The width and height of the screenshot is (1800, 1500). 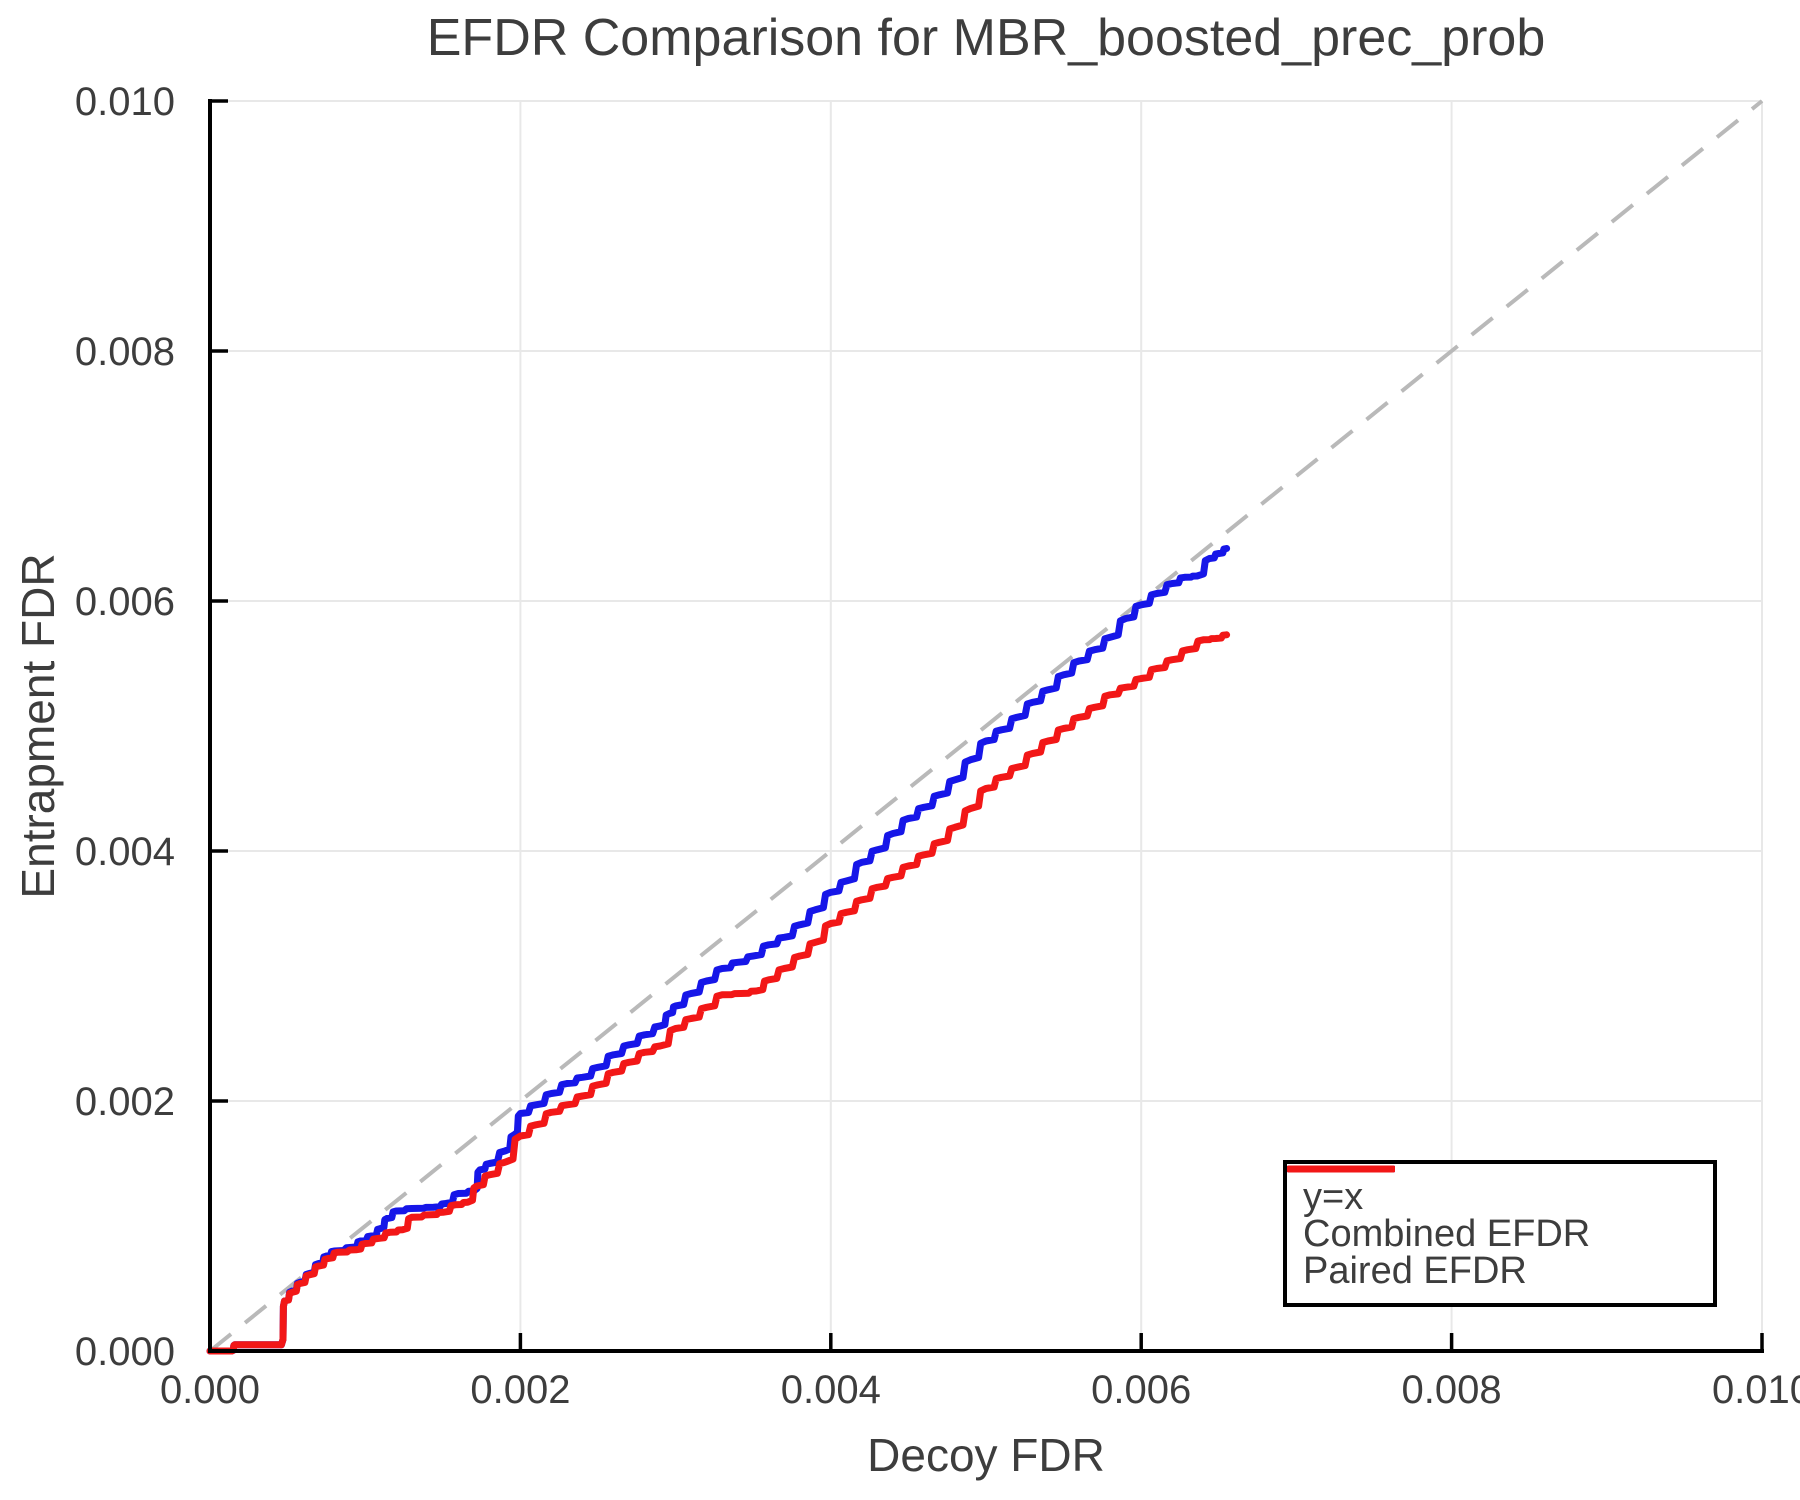 What do you see at coordinates (1447, 1233) in the screenshot?
I see `legend-label: Combined EFDR` at bounding box center [1447, 1233].